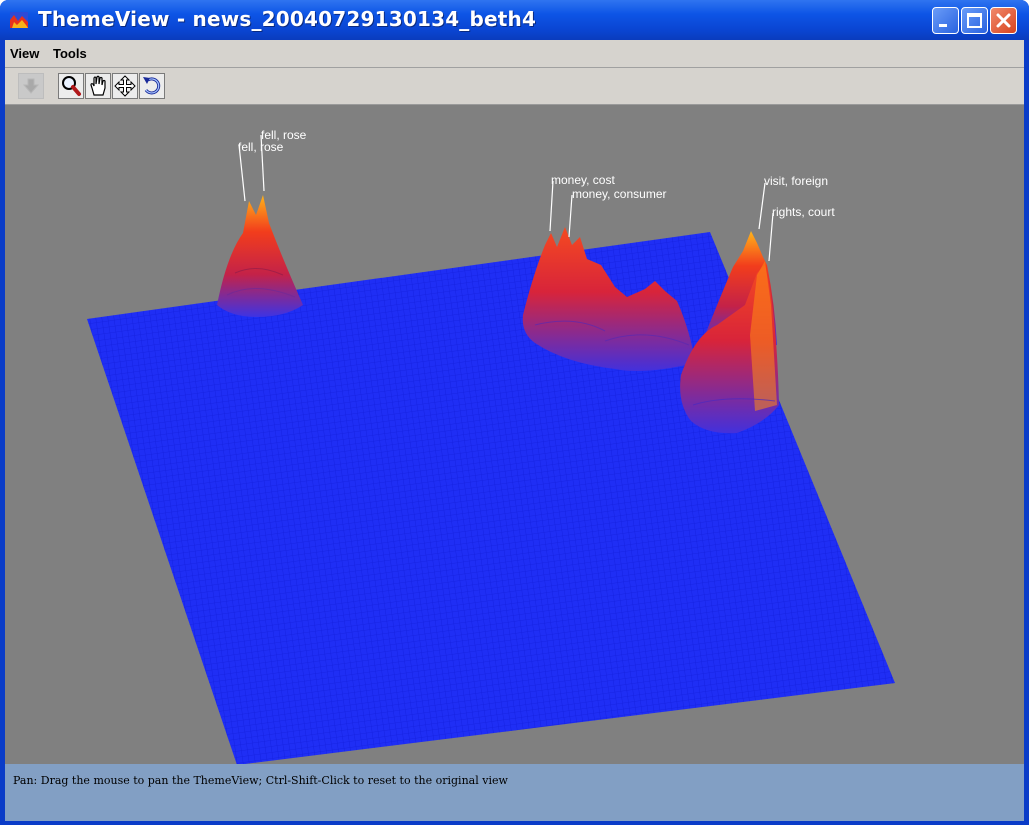 The image size is (1029, 825). I want to click on menu-view: View, so click(25, 53).